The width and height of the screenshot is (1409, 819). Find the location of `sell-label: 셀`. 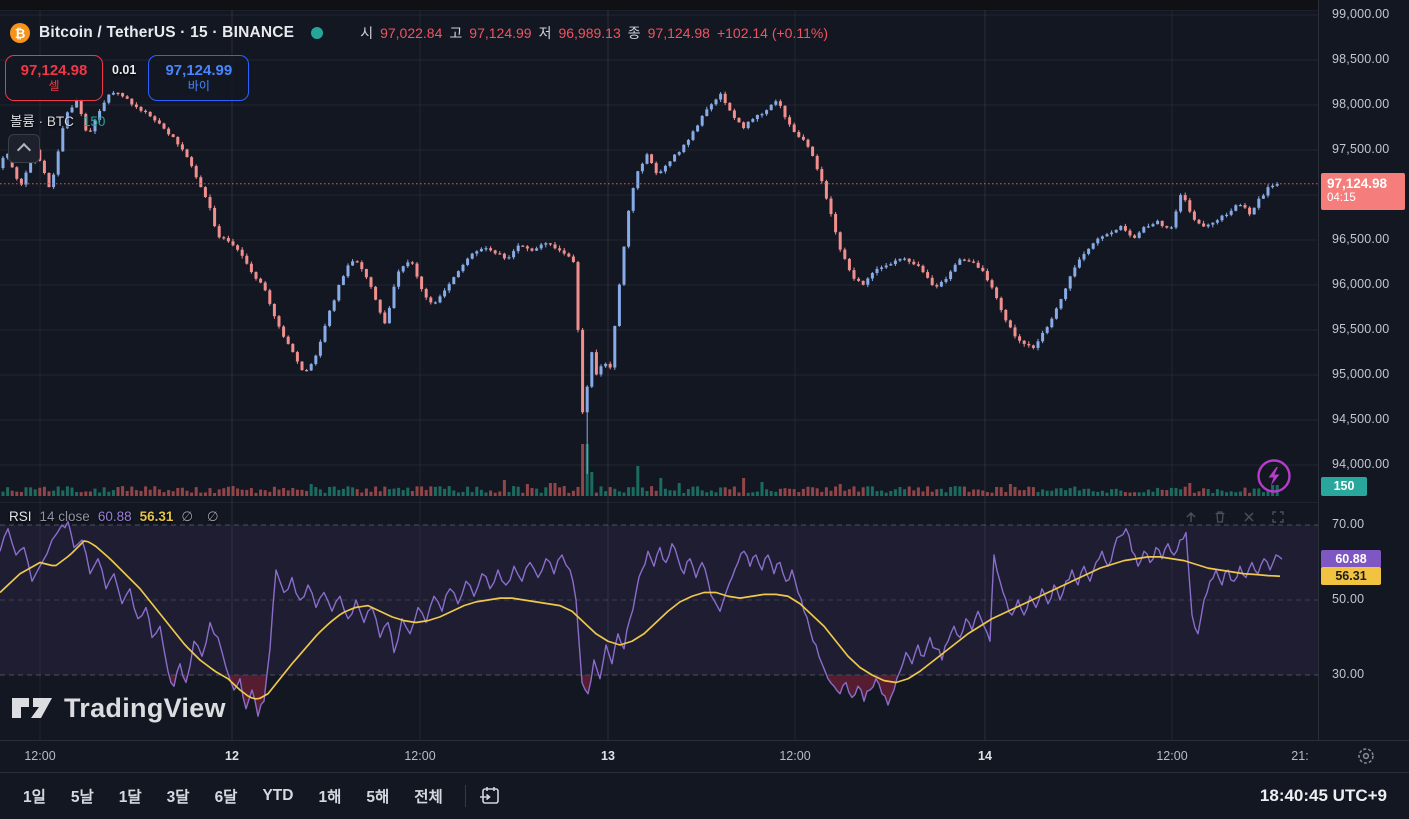

sell-label: 셀 is located at coordinates (54, 86).